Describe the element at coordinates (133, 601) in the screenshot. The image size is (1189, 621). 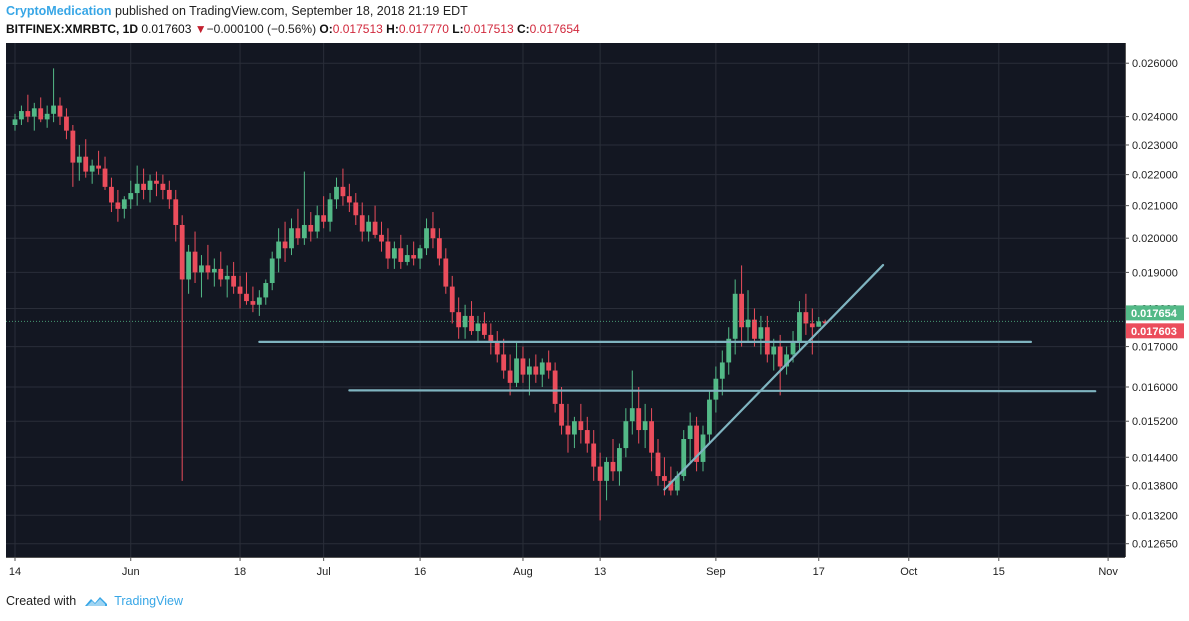
I see `tradingview-link: TradingView` at that location.